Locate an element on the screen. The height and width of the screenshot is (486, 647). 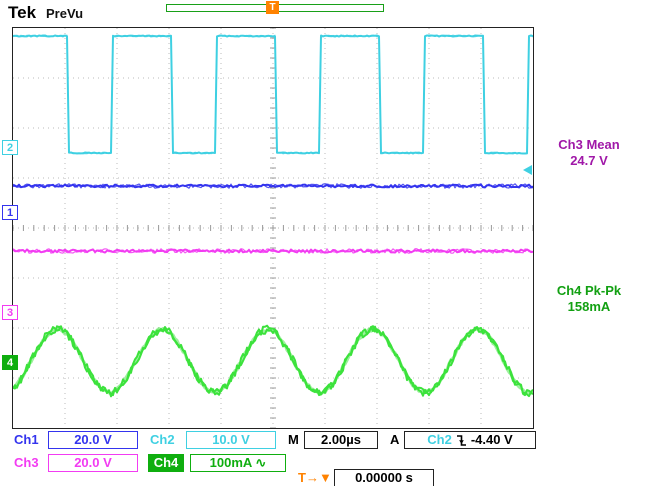
trigger-mode-label: A is located at coordinates (395, 439).